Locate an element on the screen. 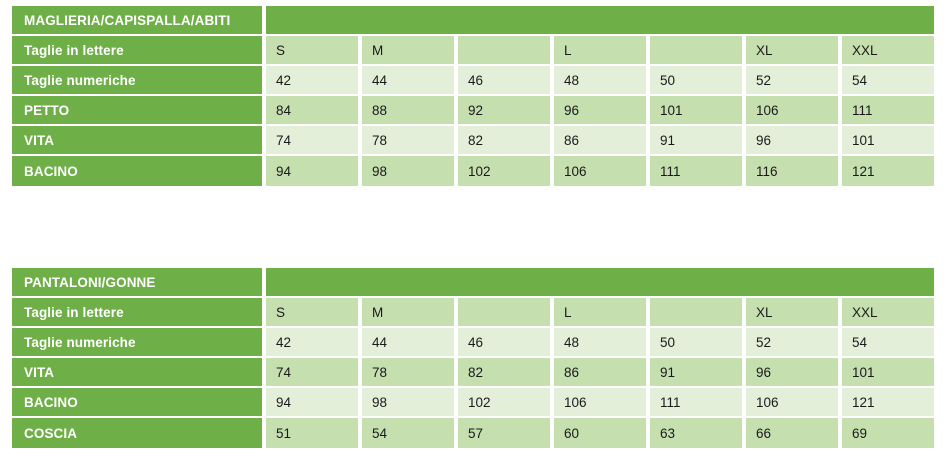 This screenshot has height=462, width=948. table-cell: 51 is located at coordinates (310, 433).